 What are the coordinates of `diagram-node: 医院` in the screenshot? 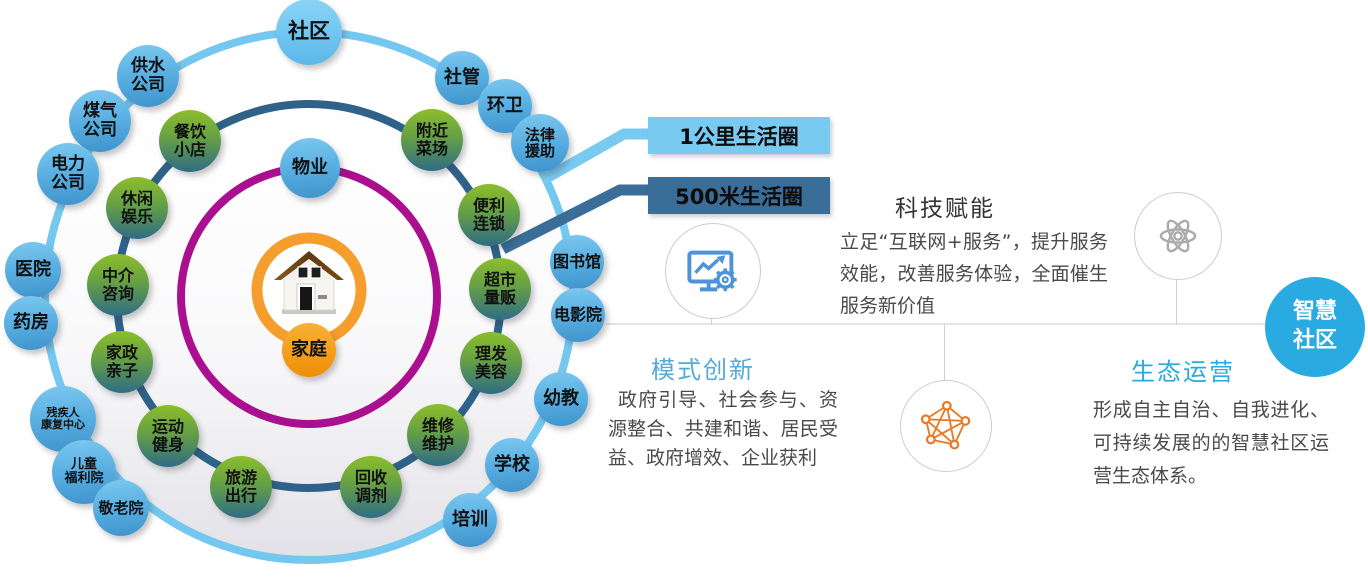 It's located at (33, 270).